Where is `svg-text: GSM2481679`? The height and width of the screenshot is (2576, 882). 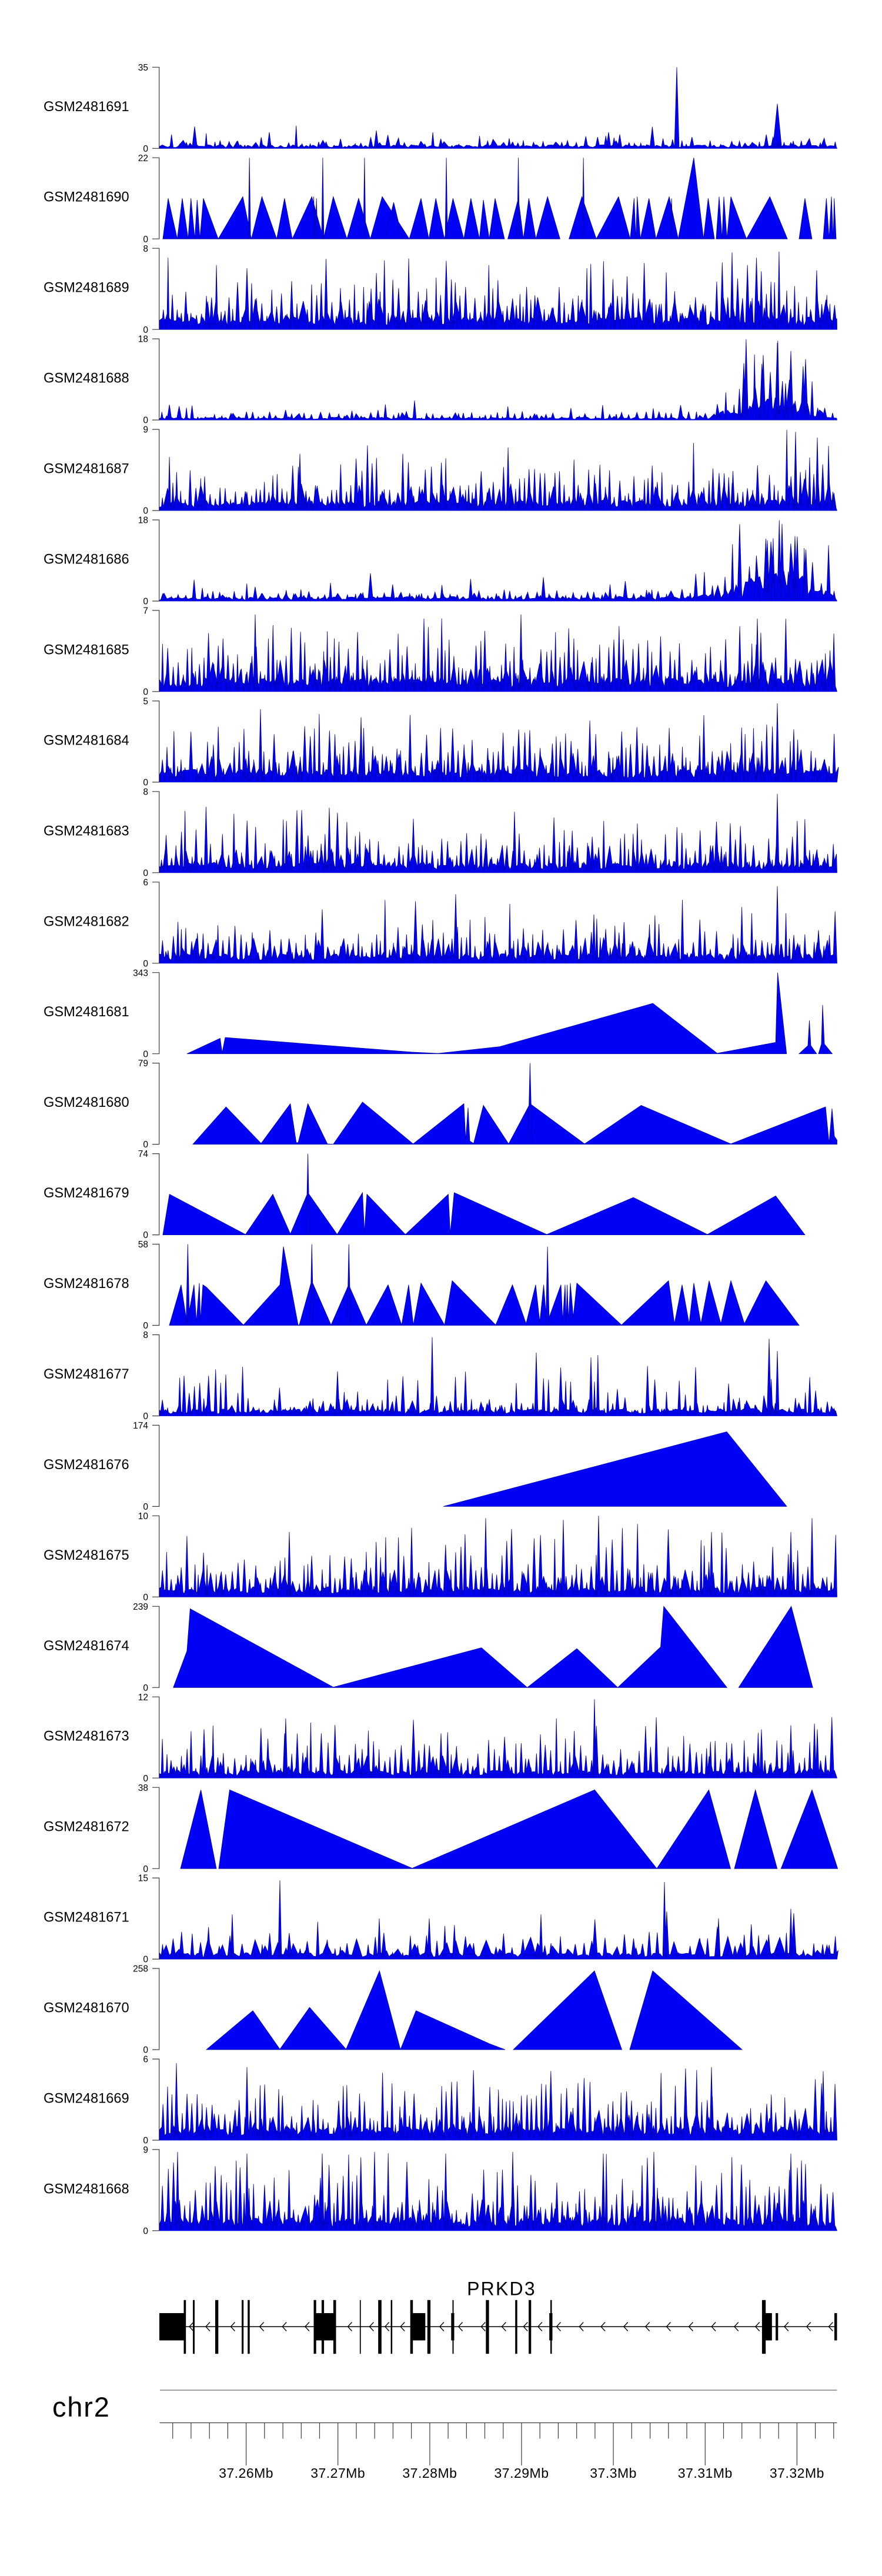 svg-text: GSM2481679 is located at coordinates (86, 1193).